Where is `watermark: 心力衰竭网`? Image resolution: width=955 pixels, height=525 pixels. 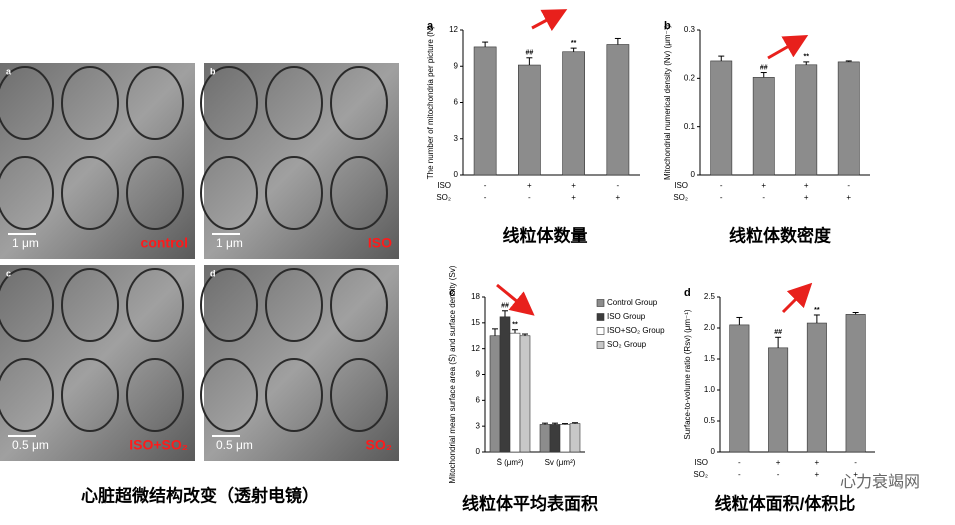
watermark: 心力衰竭网 is located at coordinates (880, 482).